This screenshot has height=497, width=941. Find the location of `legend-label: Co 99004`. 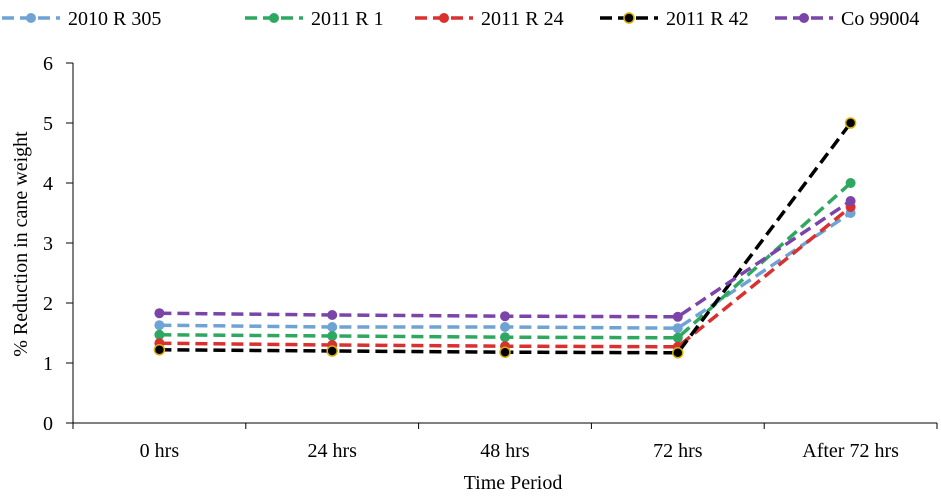

legend-label: Co 99004 is located at coordinates (880, 19).